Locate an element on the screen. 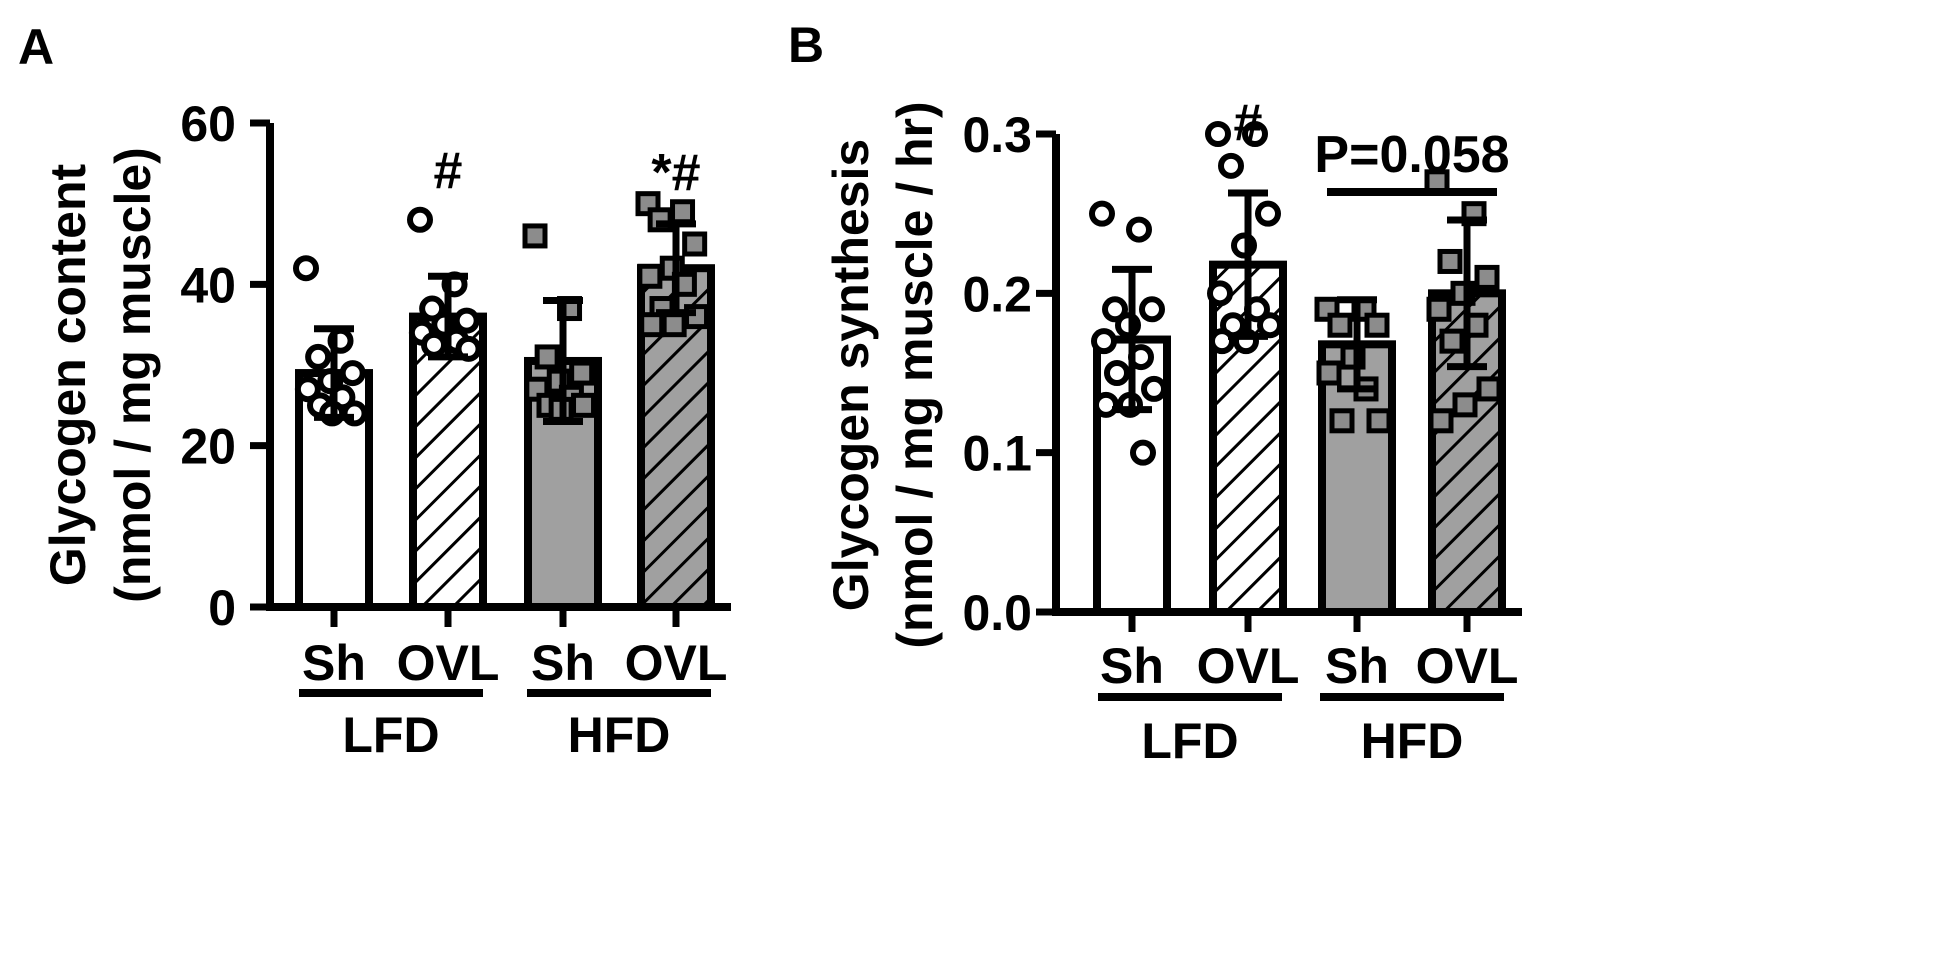 Image resolution: width=1937 pixels, height=961 pixels. y-tick-label: 60 is located at coordinates (208, 124).